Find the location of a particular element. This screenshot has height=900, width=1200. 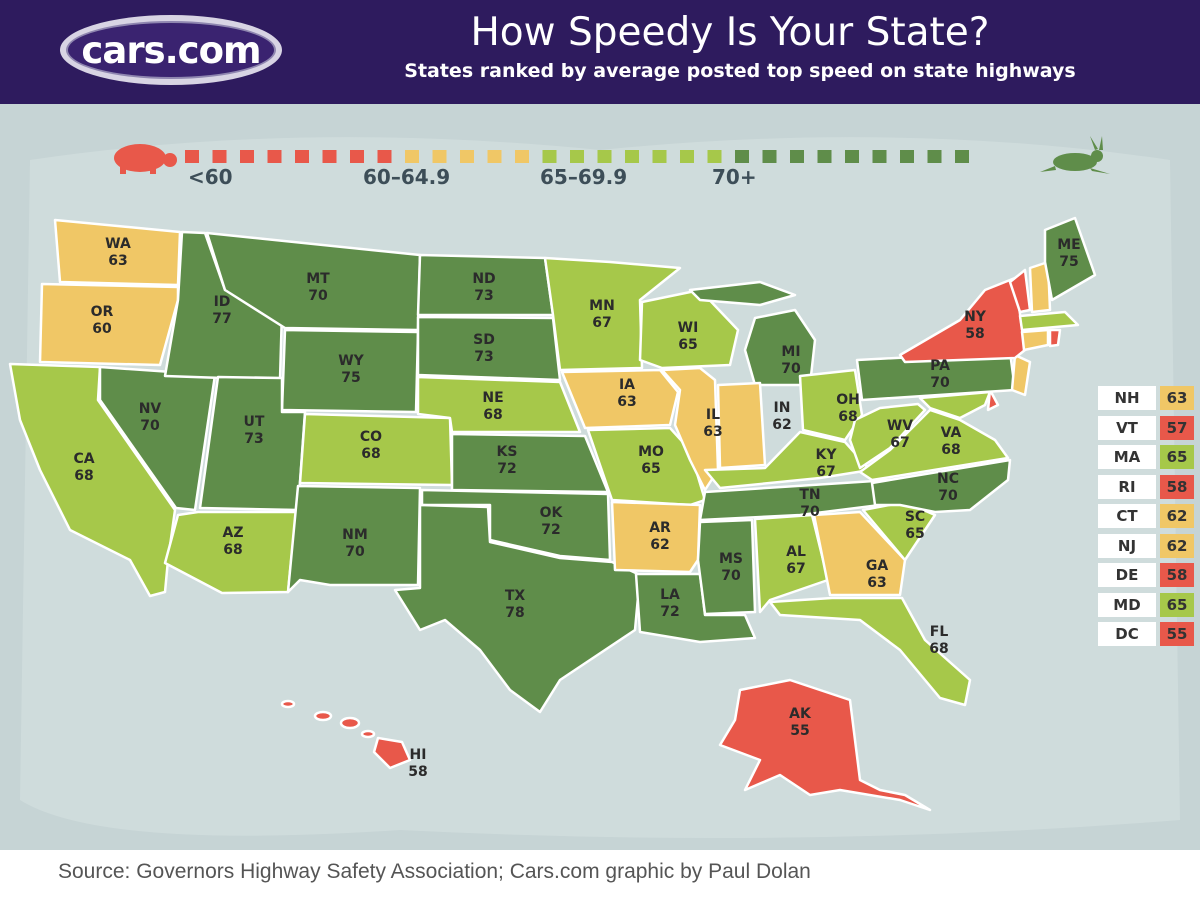

state-ar is located at coordinates (656, 537).